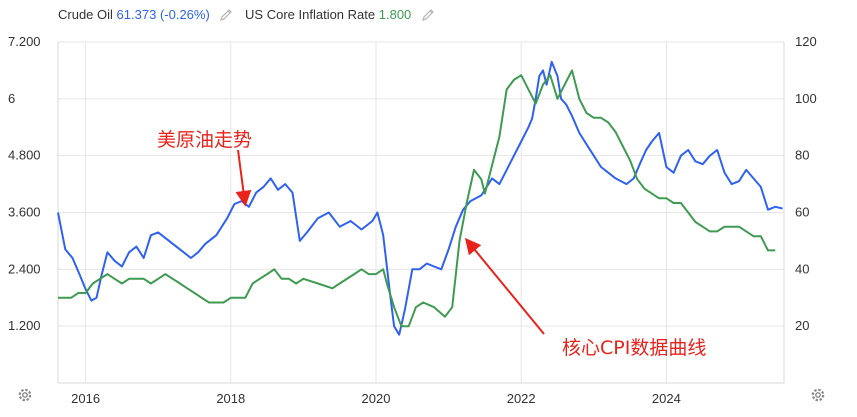  Describe the element at coordinates (376, 398) in the screenshot. I see `x-tick-label: 2020` at that location.